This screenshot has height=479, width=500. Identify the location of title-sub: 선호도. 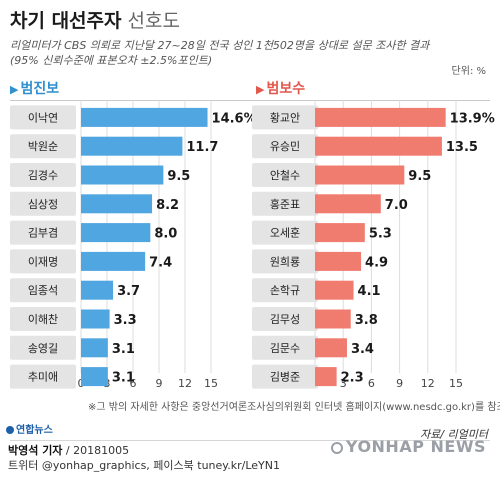
(153, 21).